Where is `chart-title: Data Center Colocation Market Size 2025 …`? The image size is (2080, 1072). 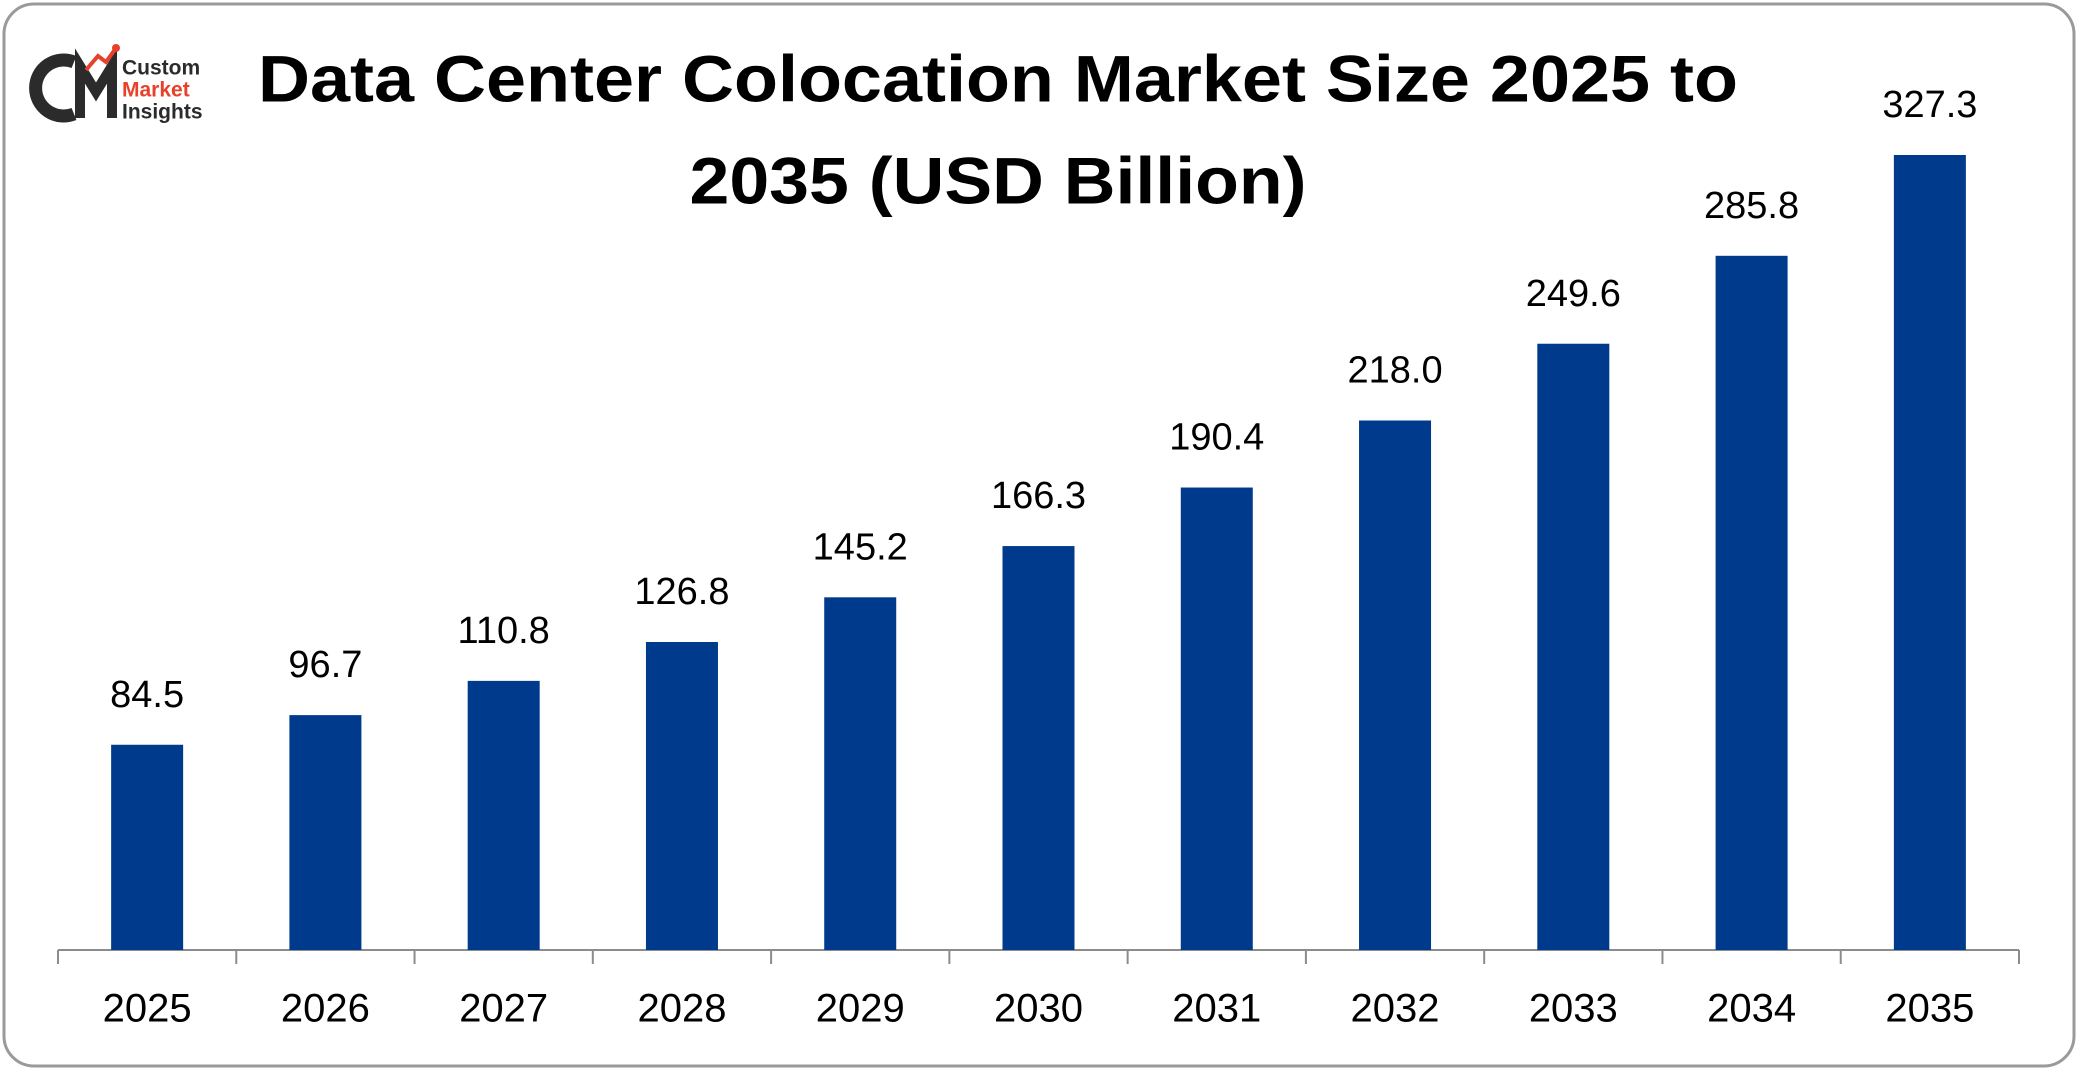 chart-title: Data Center Colocation Market Size 2025 … is located at coordinates (998, 78).